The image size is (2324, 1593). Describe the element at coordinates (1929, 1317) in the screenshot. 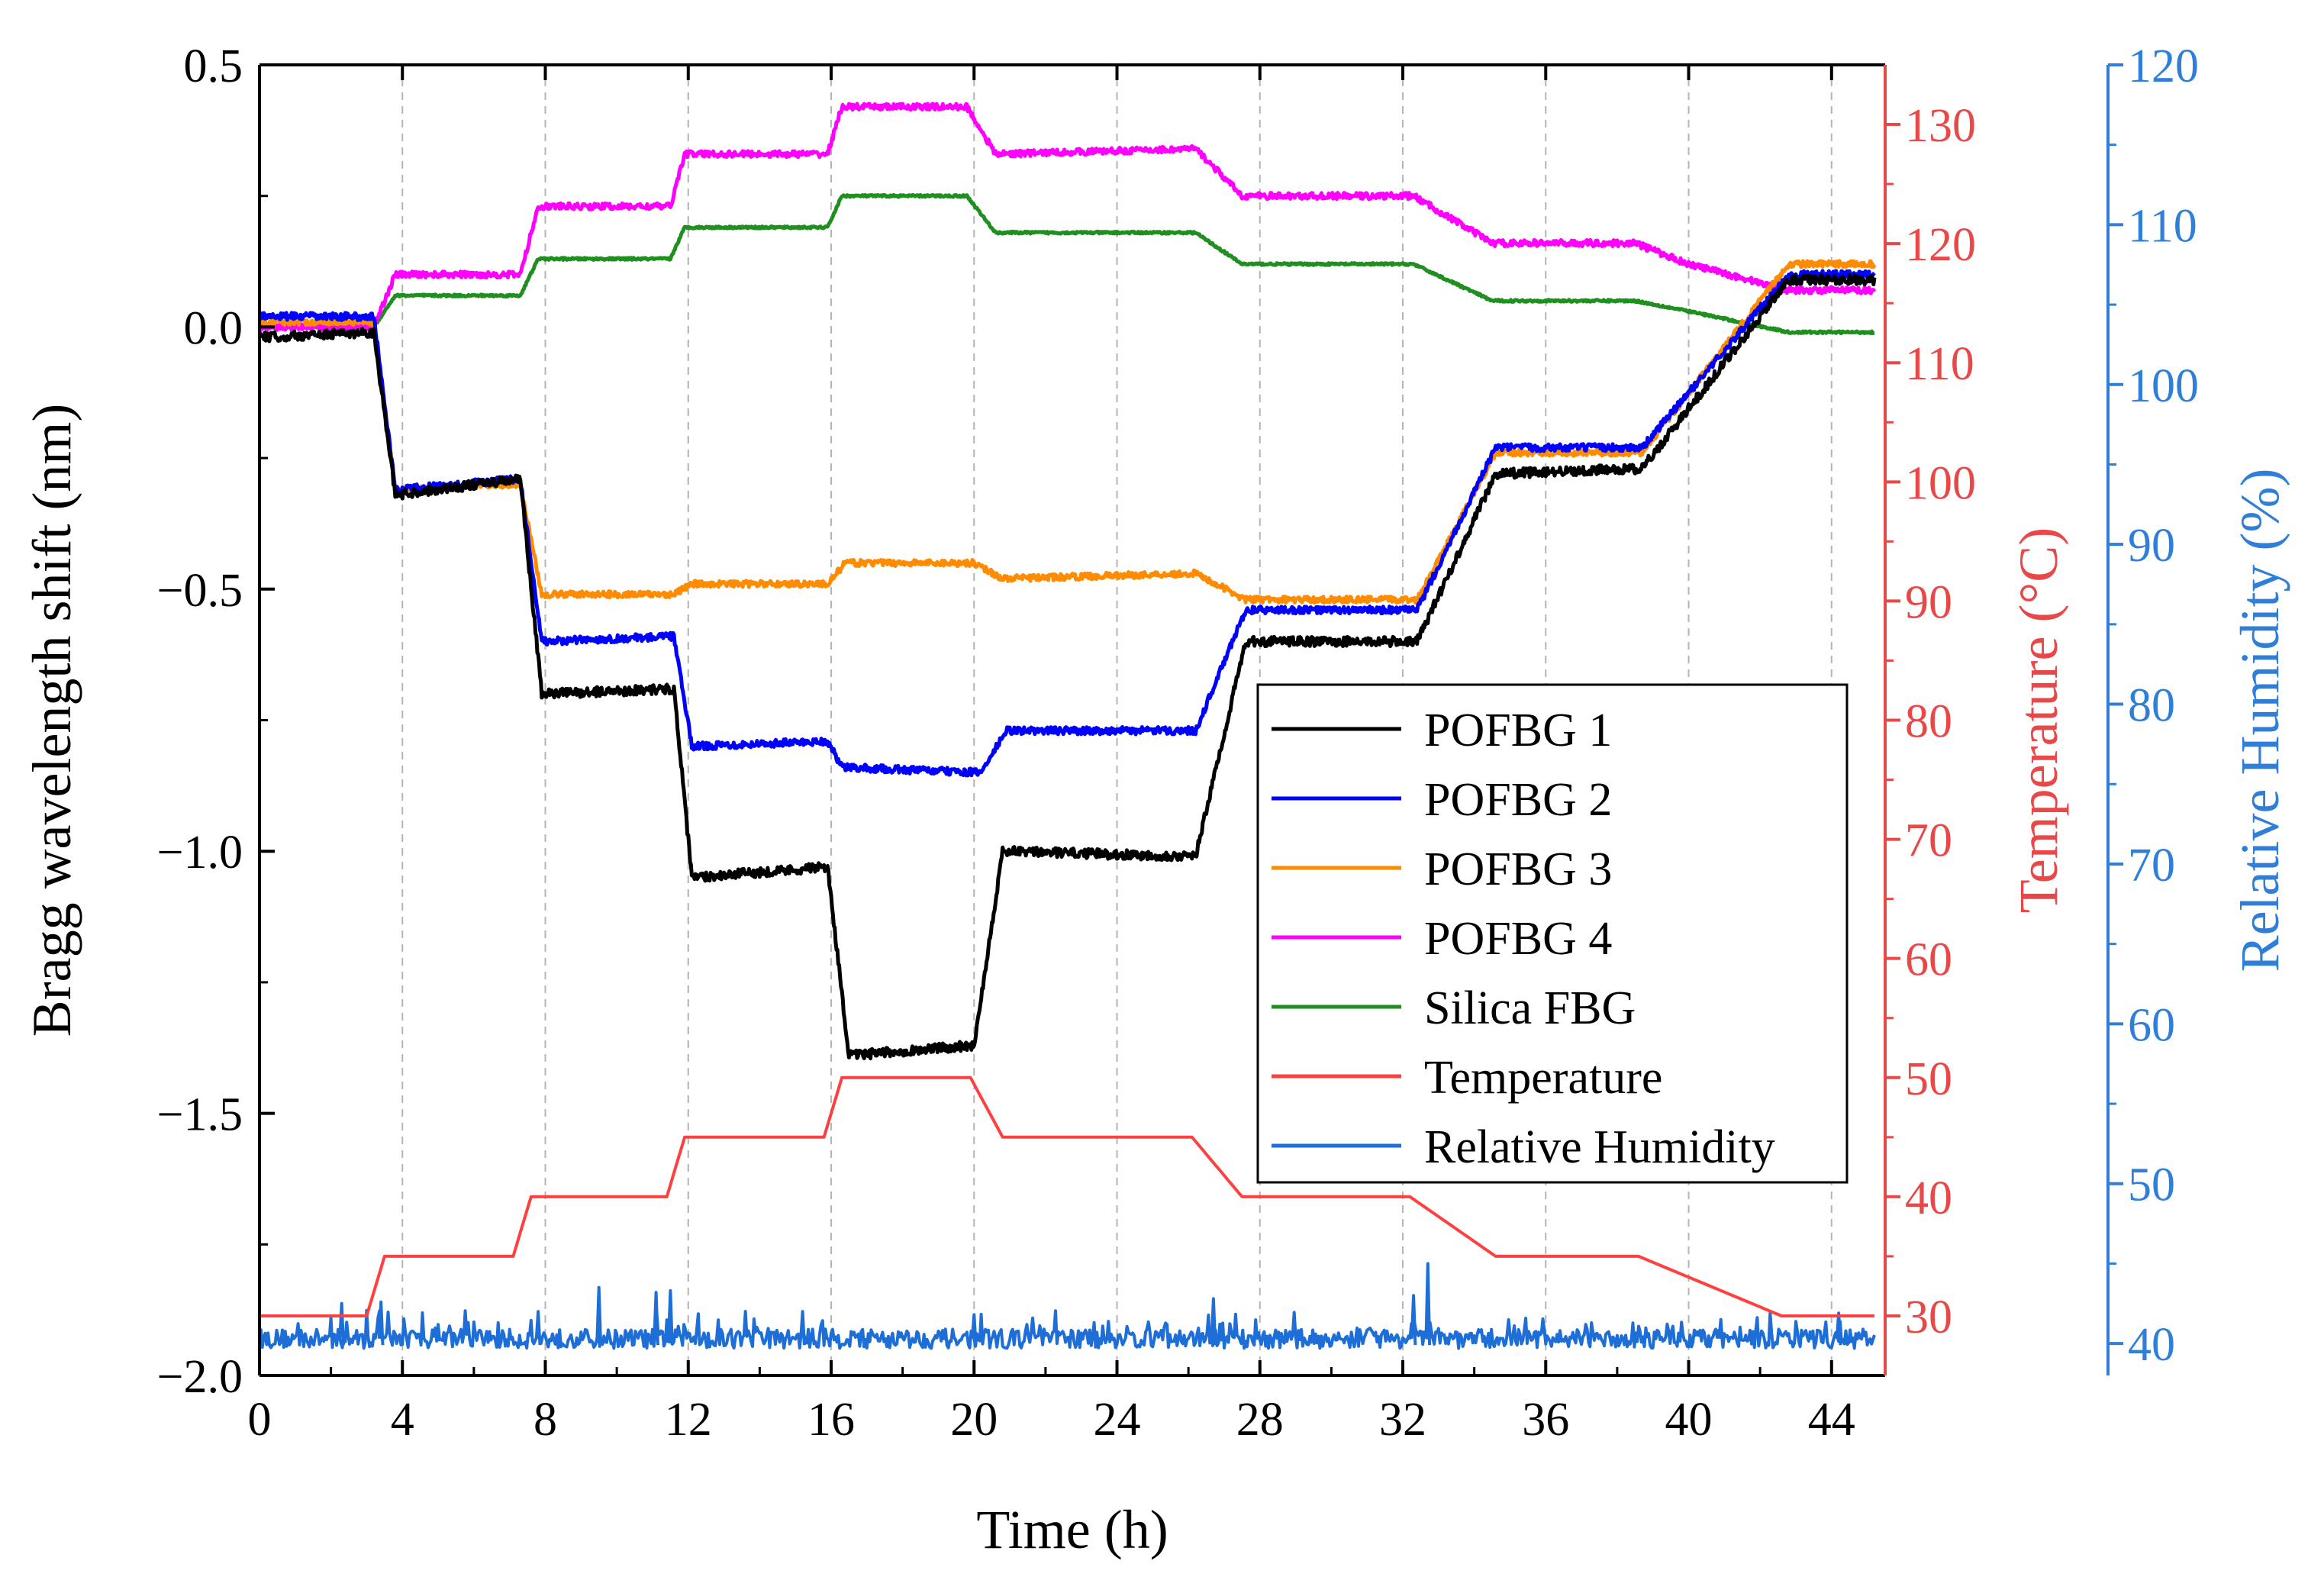

I see `y-temp-tick-label-30: 30` at that location.